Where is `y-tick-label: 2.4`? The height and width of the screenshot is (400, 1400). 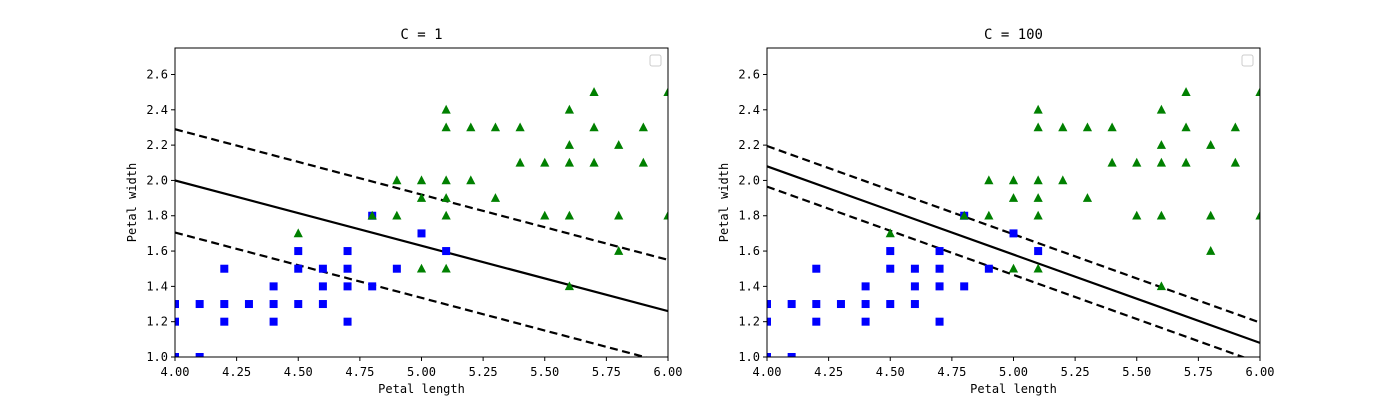
y-tick-label: 2.4 is located at coordinates (749, 110).